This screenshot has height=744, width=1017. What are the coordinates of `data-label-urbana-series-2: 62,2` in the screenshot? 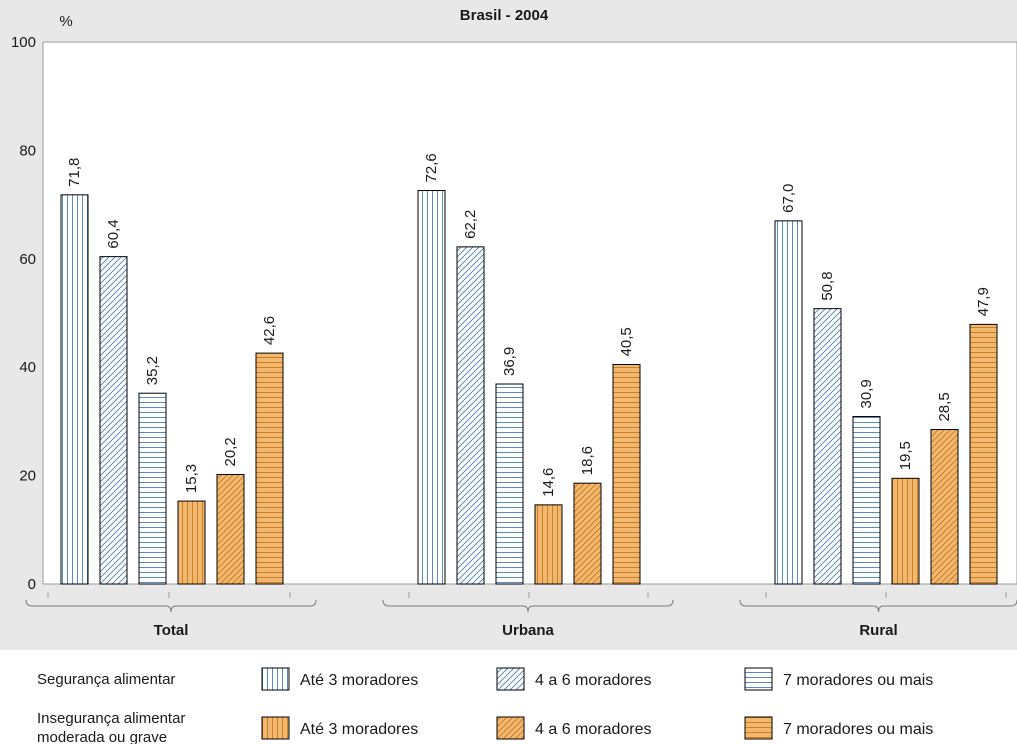 It's located at (470, 224).